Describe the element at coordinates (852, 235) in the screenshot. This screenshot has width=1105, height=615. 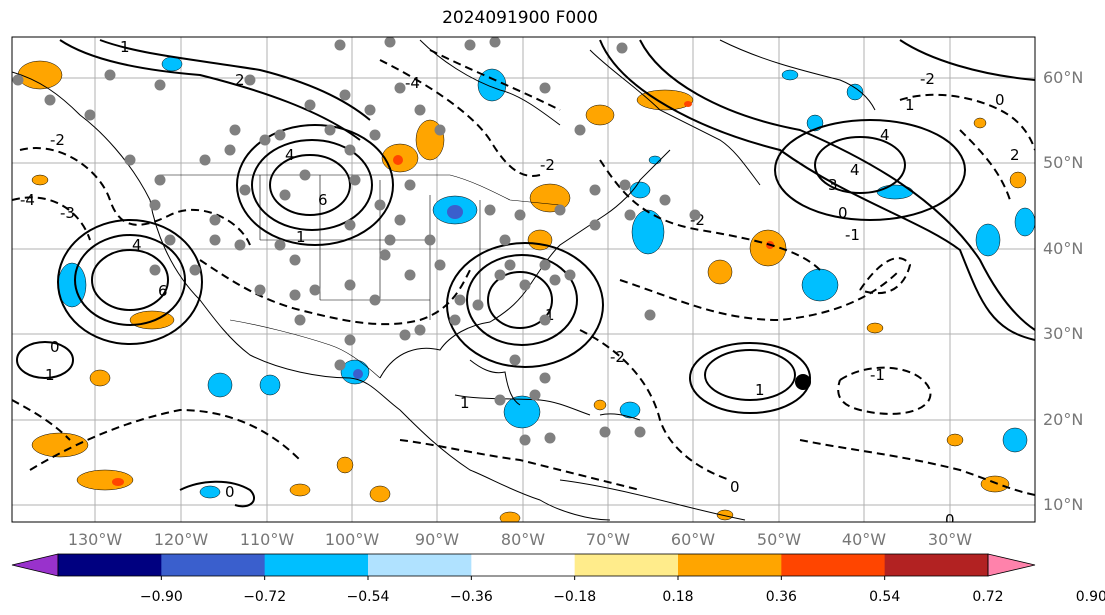
I see `contour-label: -1` at that location.